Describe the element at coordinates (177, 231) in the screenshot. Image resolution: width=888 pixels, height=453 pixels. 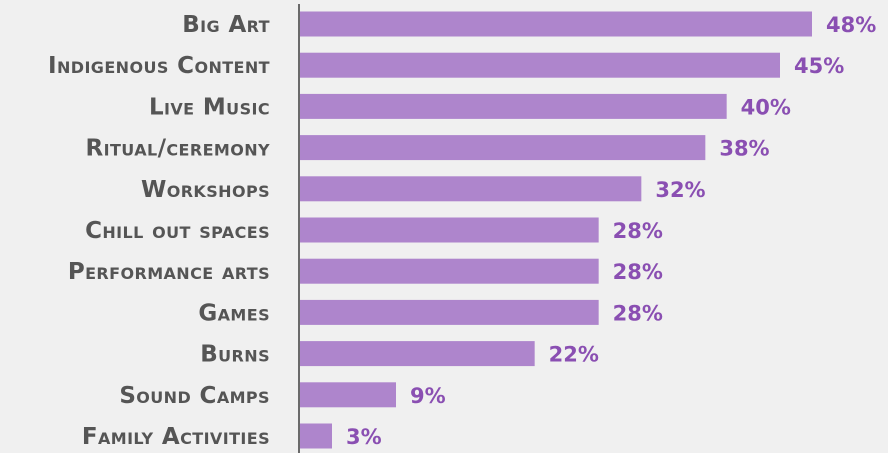
I see `category-label: Chill out spaces` at that location.